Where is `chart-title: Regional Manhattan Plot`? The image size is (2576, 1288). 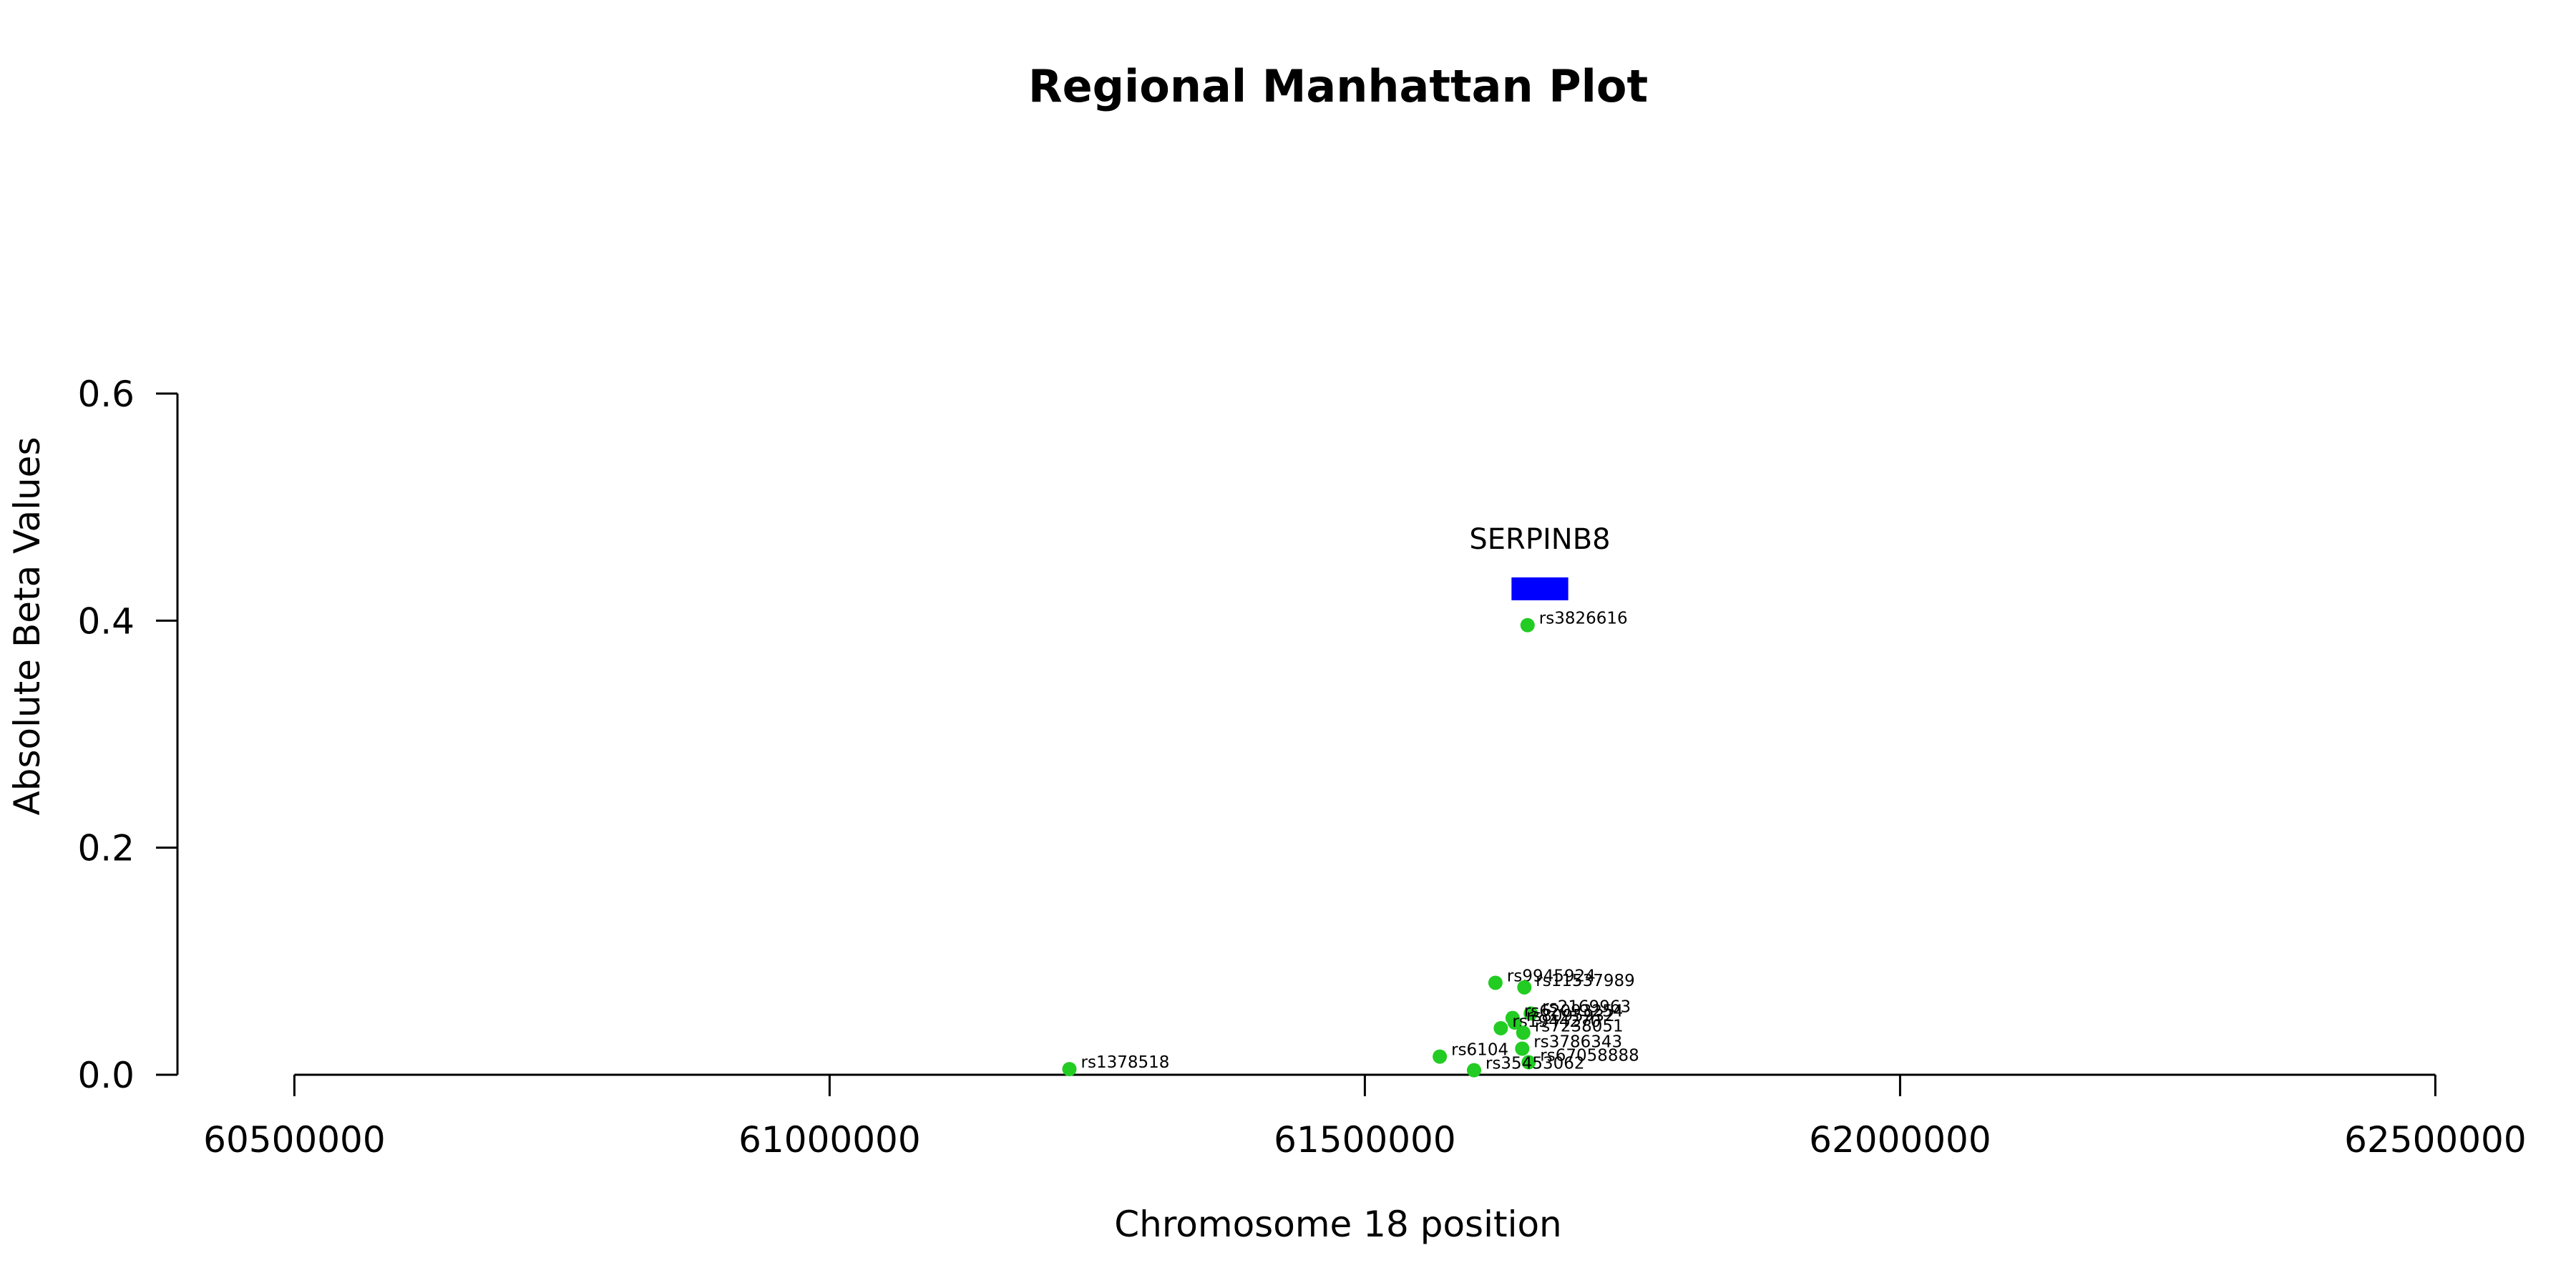 chart-title: Regional Manhattan Plot is located at coordinates (1338, 86).